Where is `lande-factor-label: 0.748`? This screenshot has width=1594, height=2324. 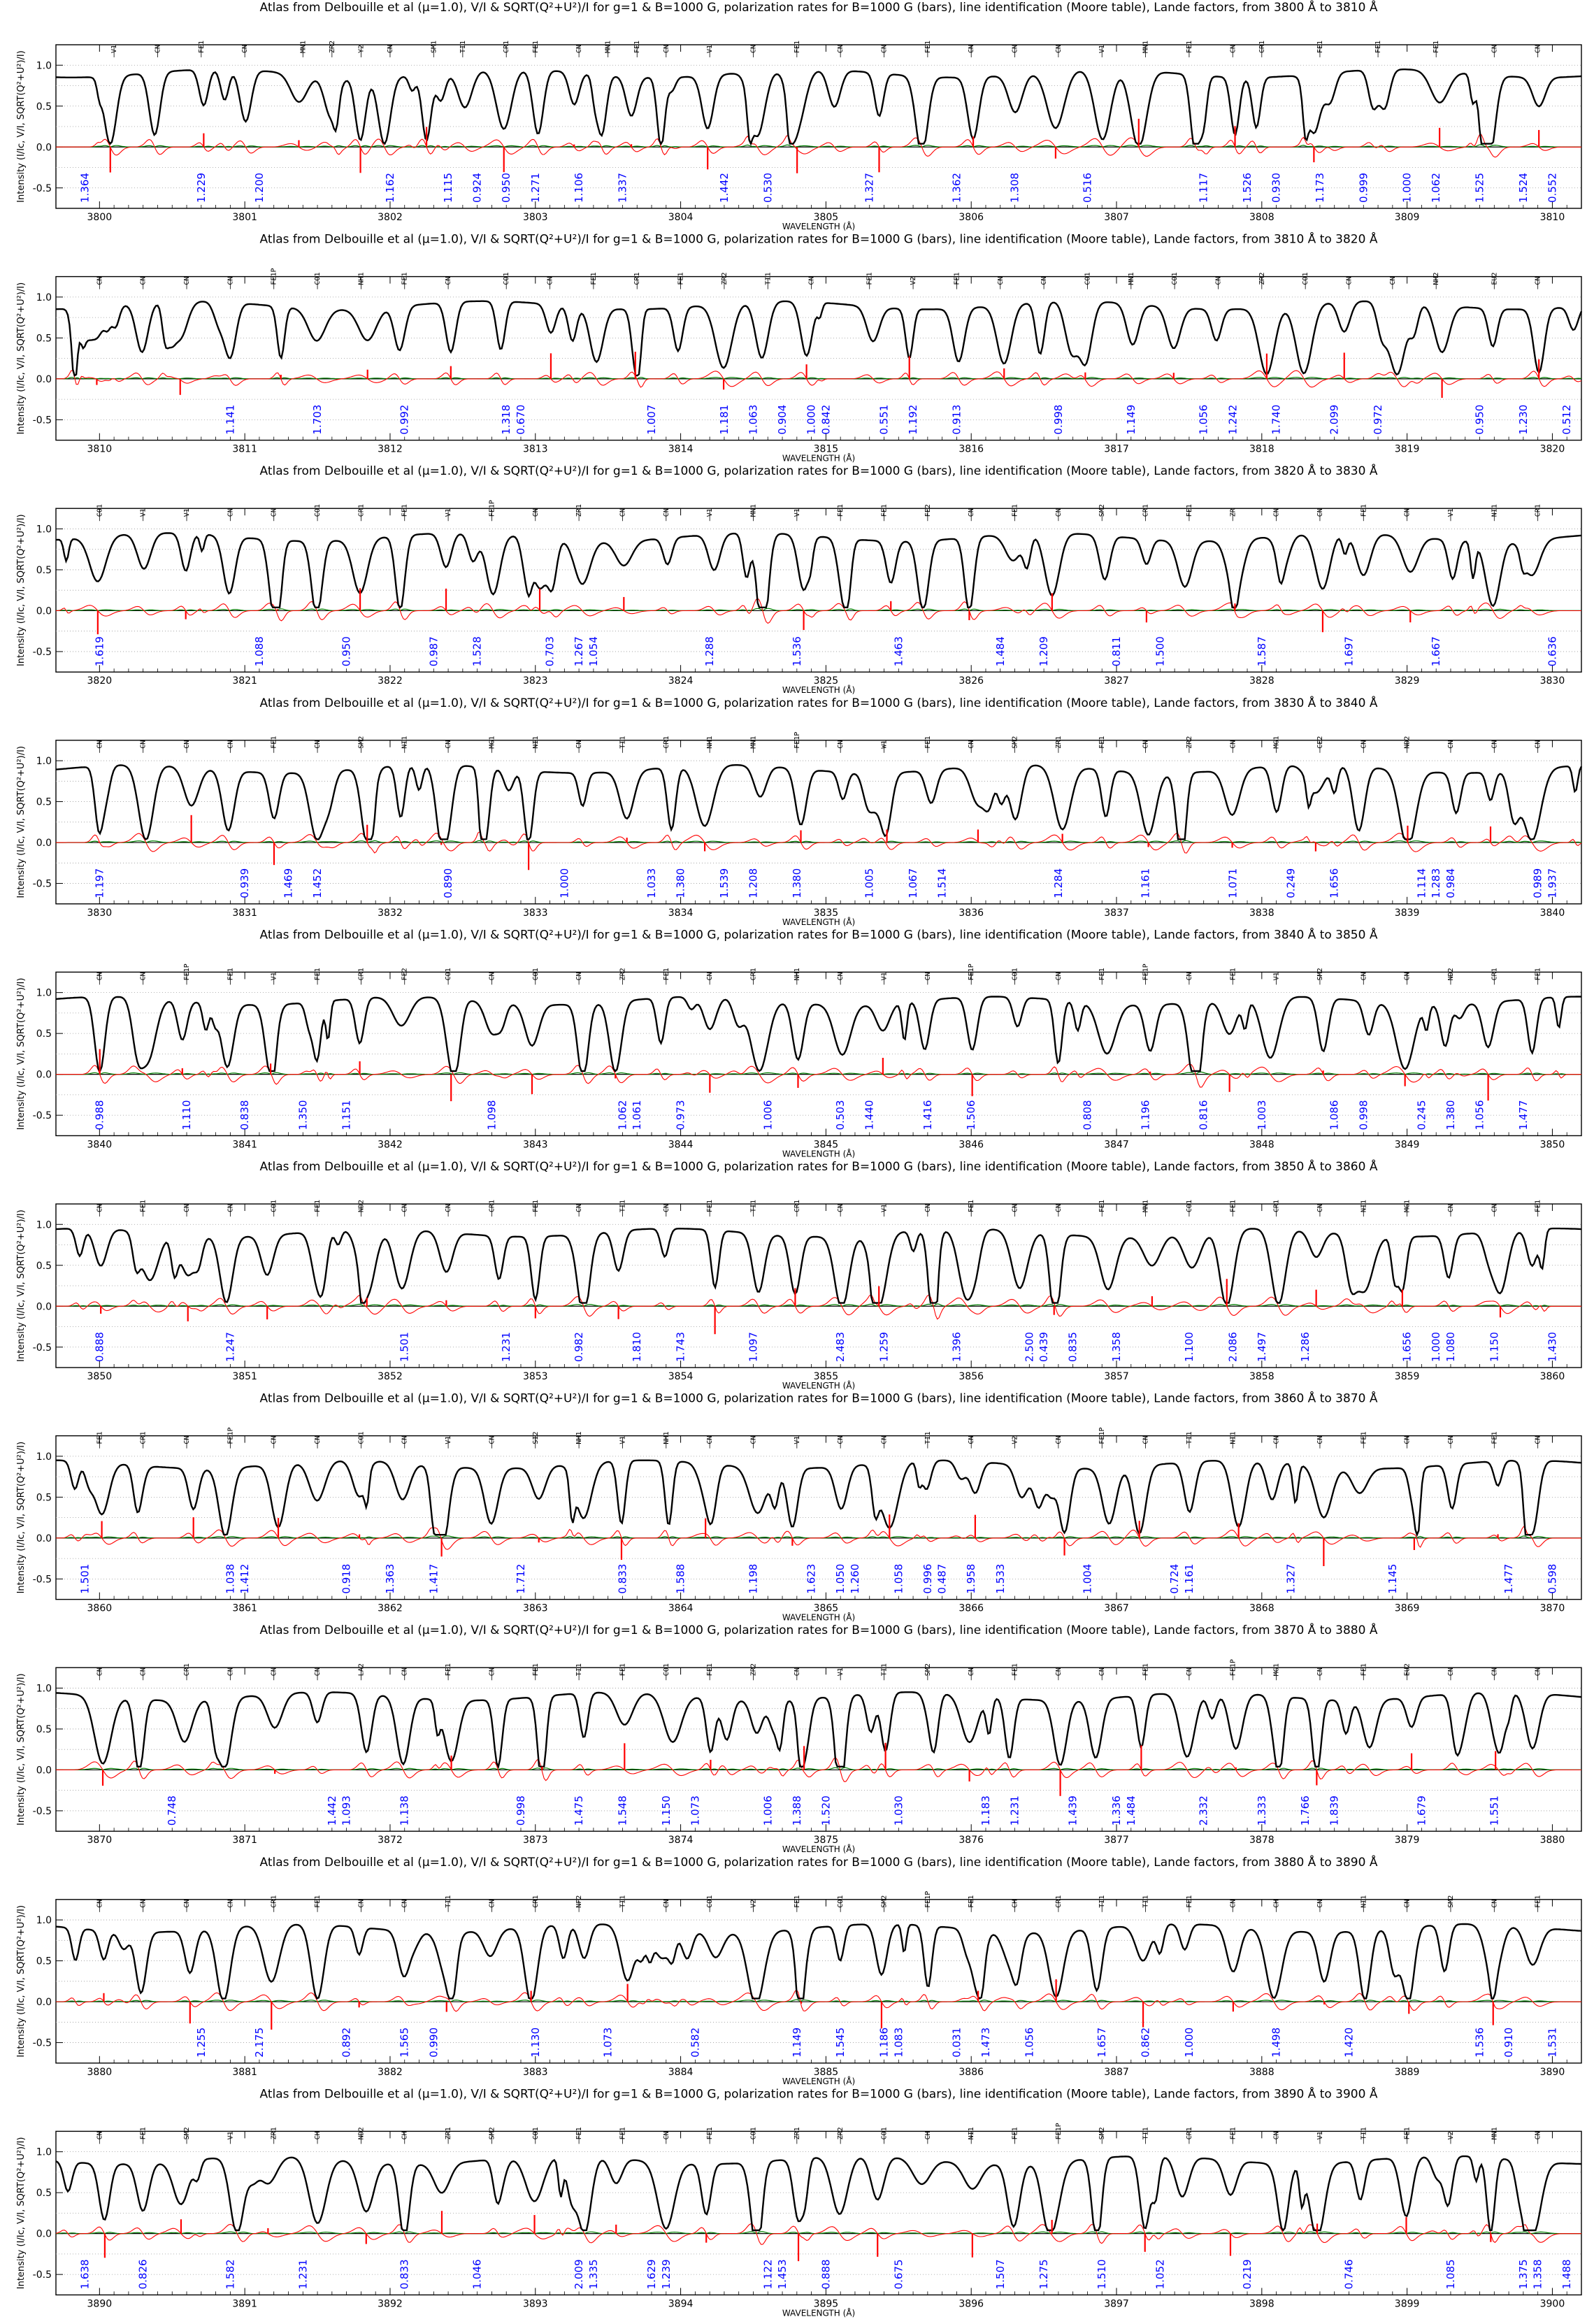
lande-factor-label: 0.748 is located at coordinates (172, 1810).